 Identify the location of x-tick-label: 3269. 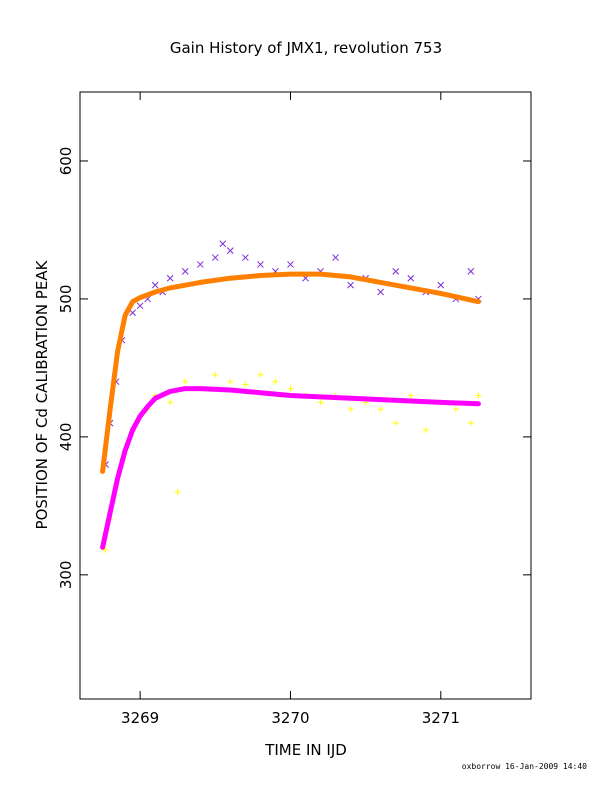
(140, 718).